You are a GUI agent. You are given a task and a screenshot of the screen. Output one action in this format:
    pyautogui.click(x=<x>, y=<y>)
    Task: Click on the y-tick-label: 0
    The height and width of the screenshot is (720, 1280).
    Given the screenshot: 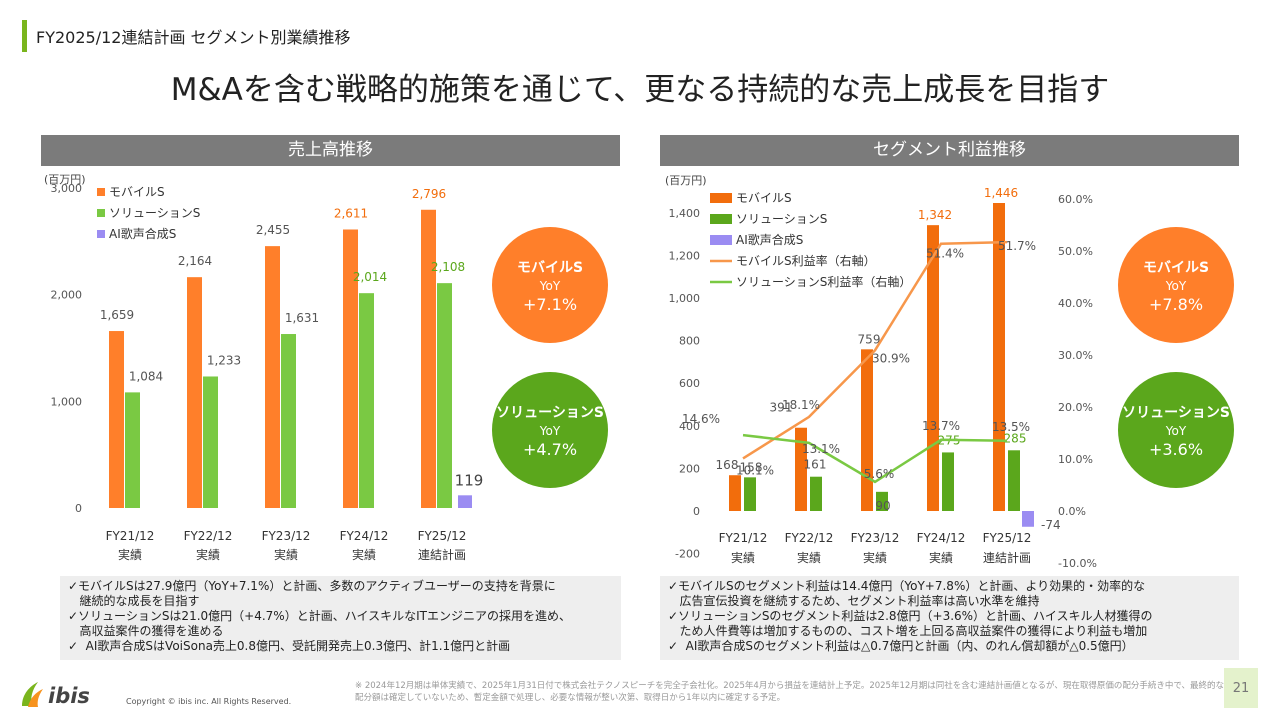 What is the action you would take?
    pyautogui.click(x=696, y=511)
    